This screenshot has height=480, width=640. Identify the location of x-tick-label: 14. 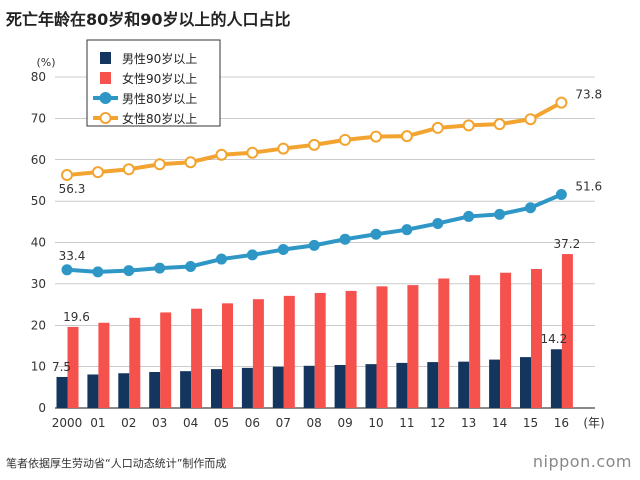
(499, 423).